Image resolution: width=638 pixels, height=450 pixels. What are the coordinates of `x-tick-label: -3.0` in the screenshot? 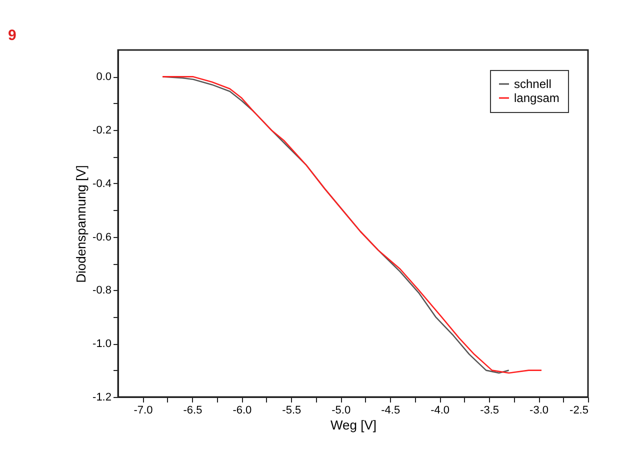 It's located at (539, 410).